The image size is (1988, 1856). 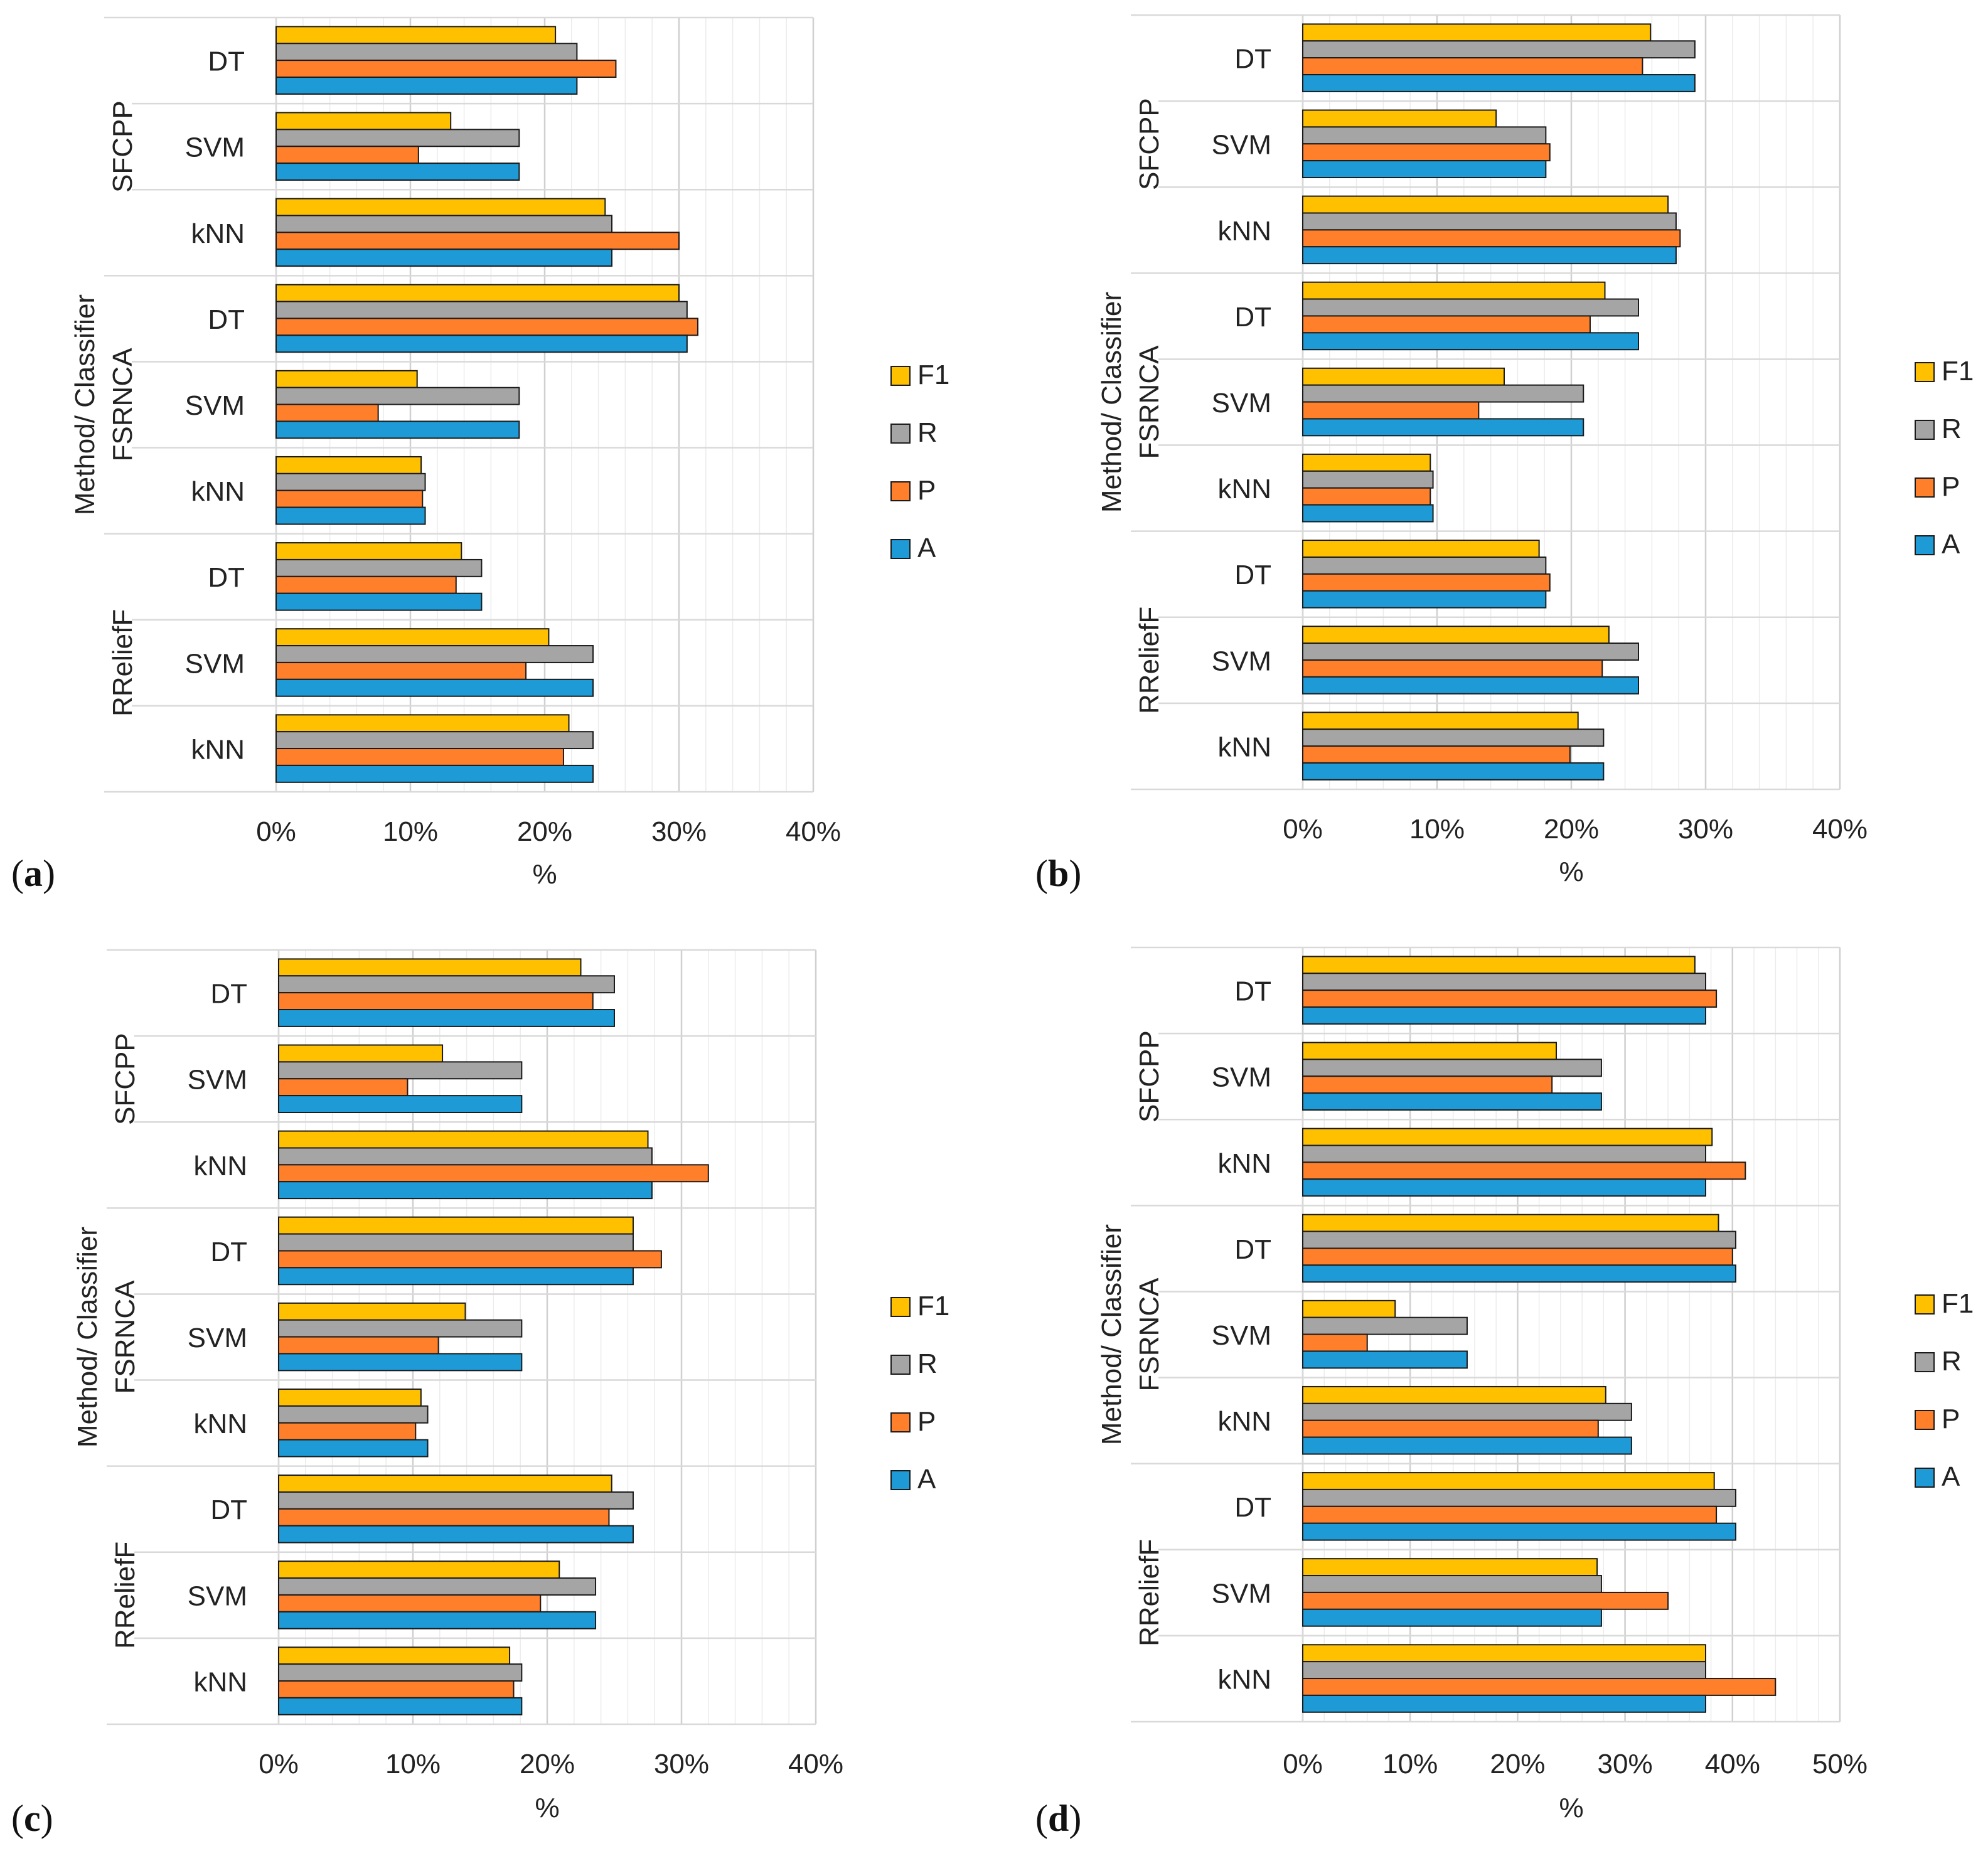 What do you see at coordinates (1041, 873) in the screenshot?
I see `panel-letter-open: (` at bounding box center [1041, 873].